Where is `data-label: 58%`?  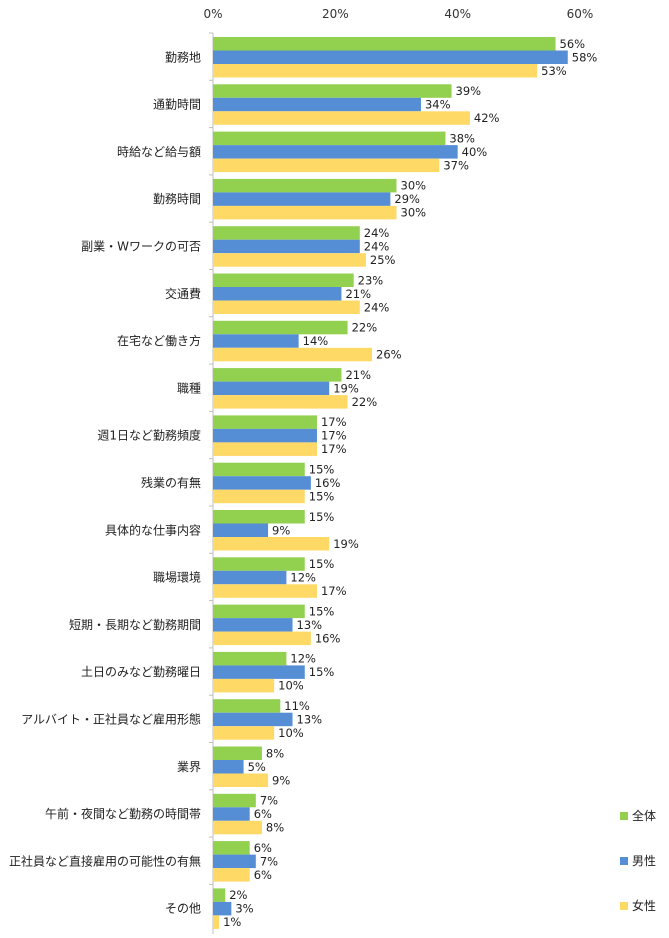 data-label: 58% is located at coordinates (585, 57).